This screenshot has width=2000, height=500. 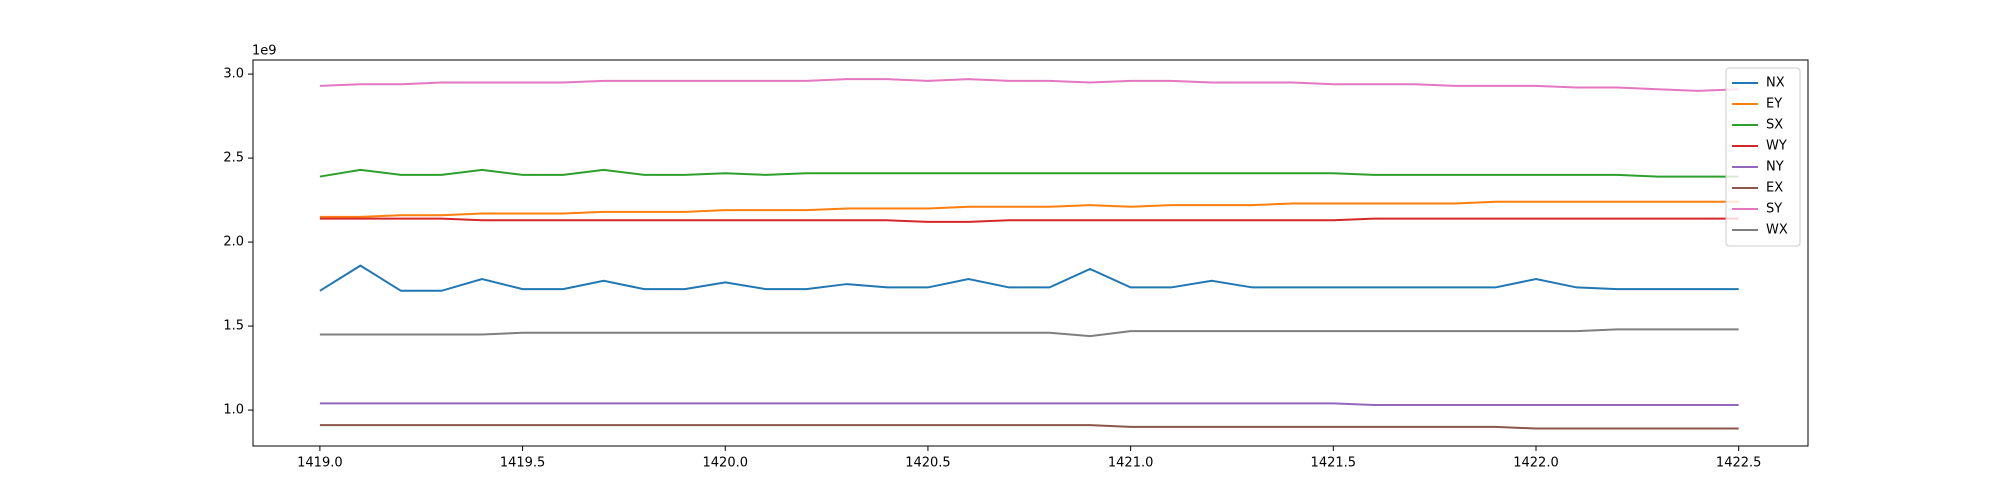 What do you see at coordinates (1774, 188) in the screenshot?
I see `legend-label: EX` at bounding box center [1774, 188].